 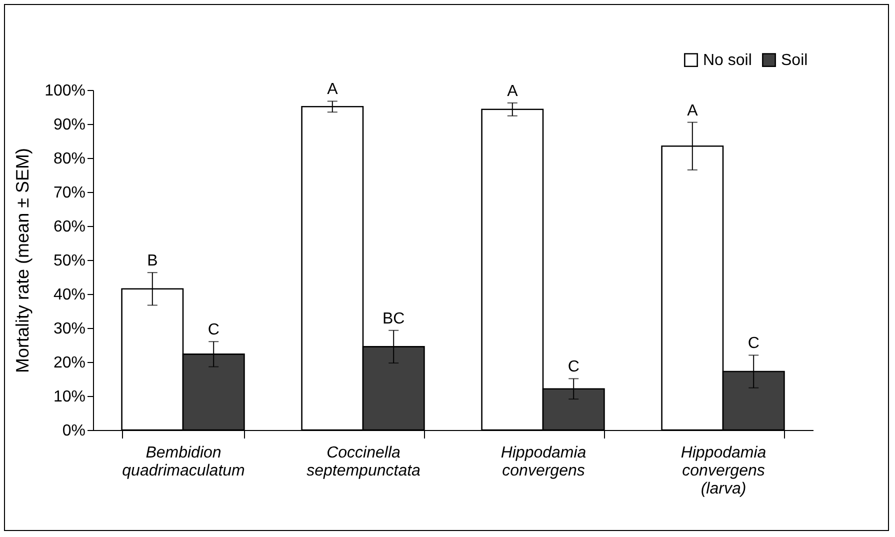 What do you see at coordinates (727, 61) in the screenshot?
I see `legend-label: No soil` at bounding box center [727, 61].